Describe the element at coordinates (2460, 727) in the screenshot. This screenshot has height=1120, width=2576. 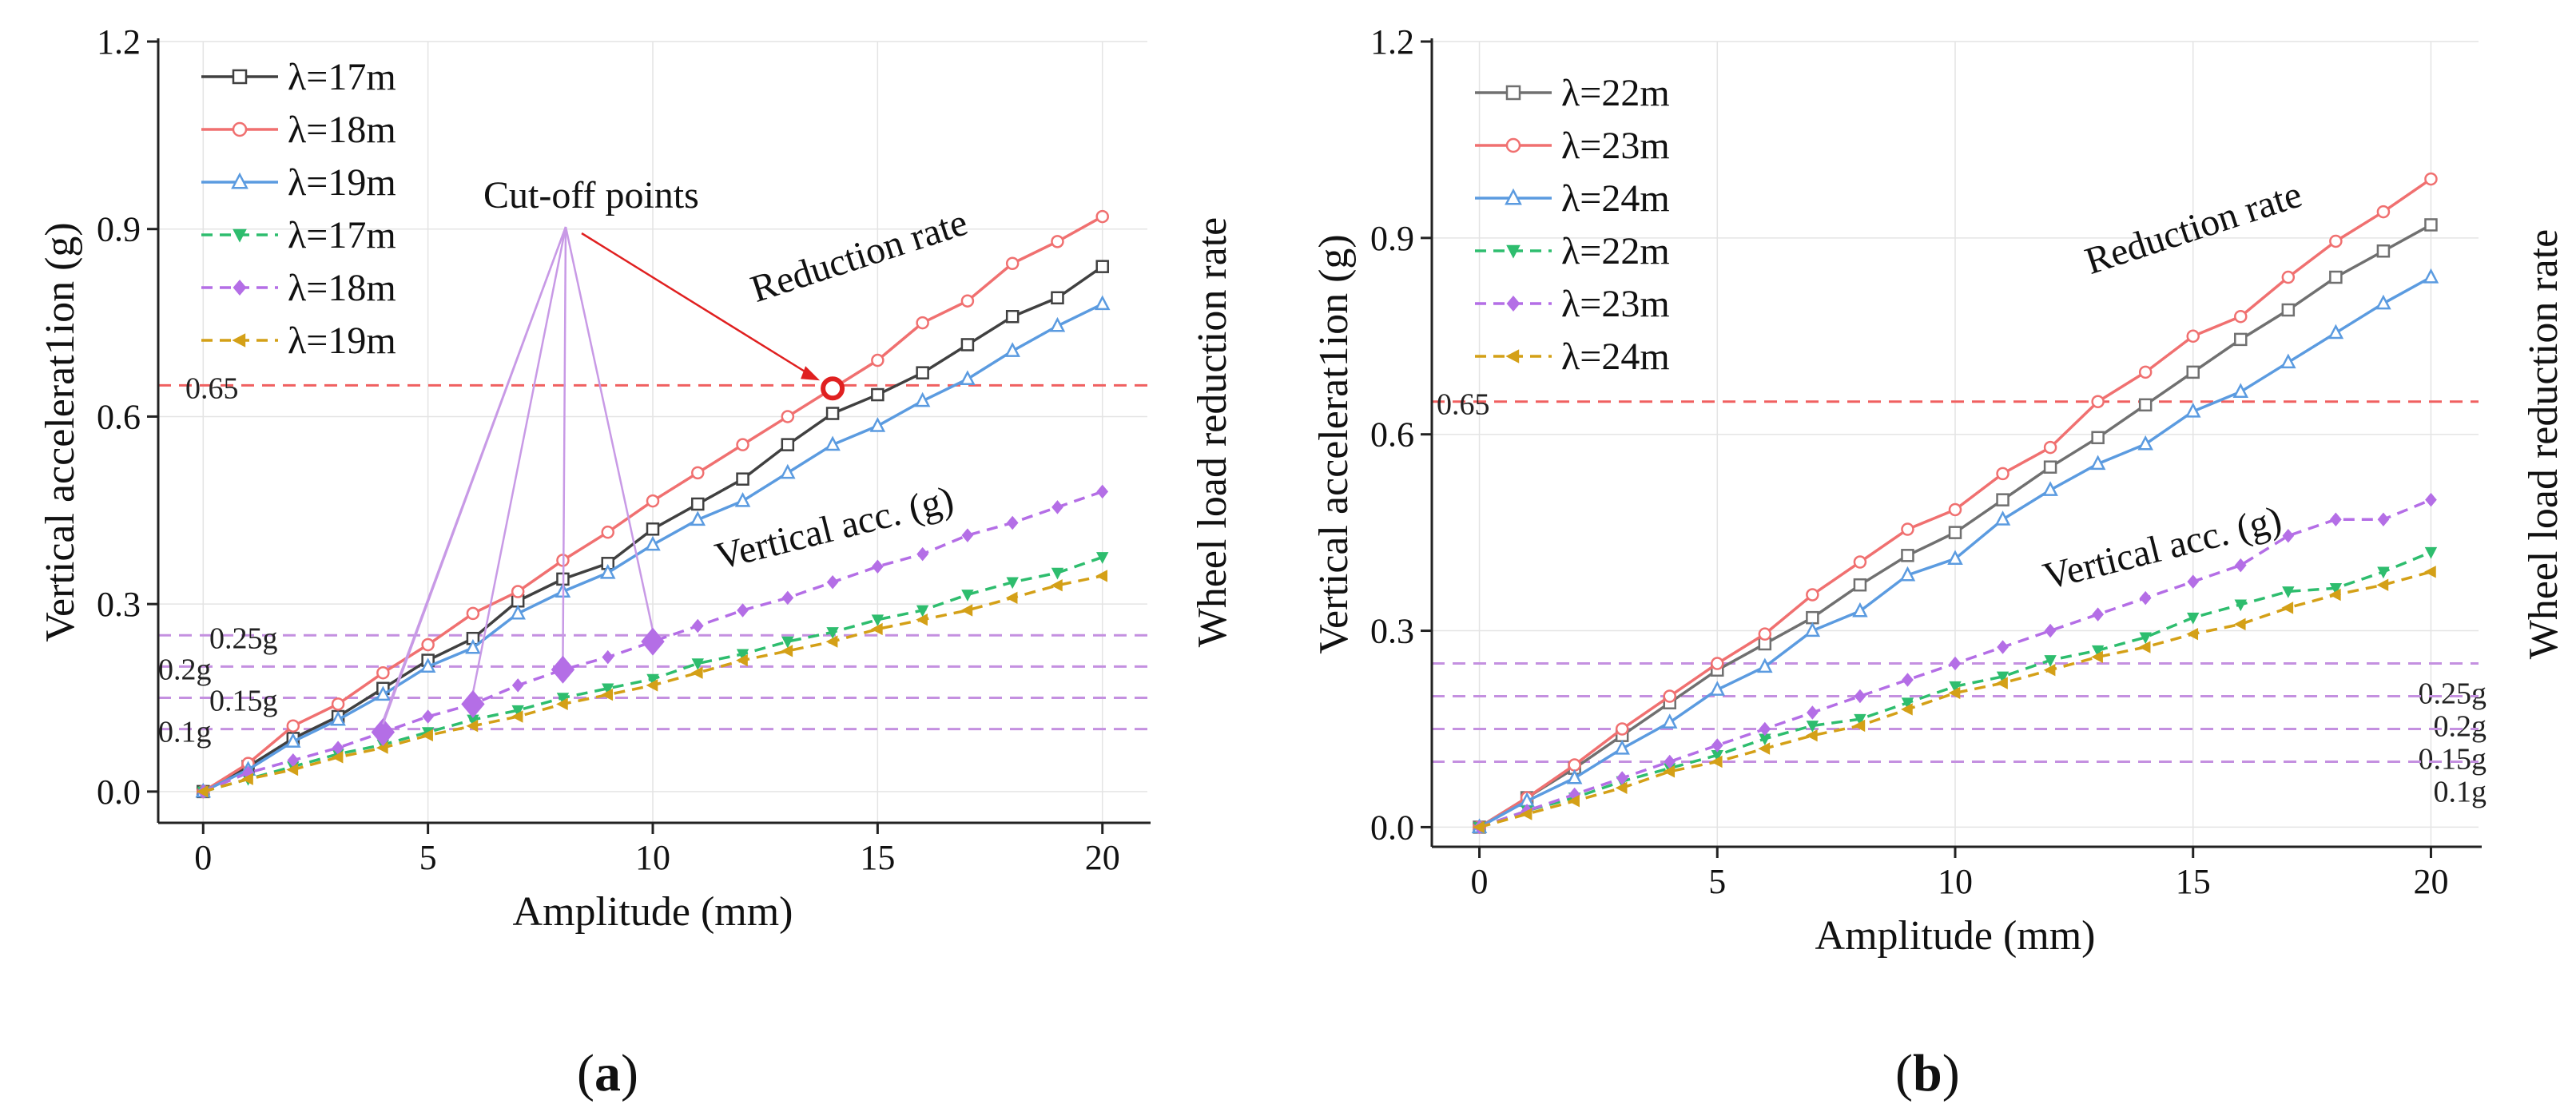
I see `threshold-label: 0.2g` at that location.